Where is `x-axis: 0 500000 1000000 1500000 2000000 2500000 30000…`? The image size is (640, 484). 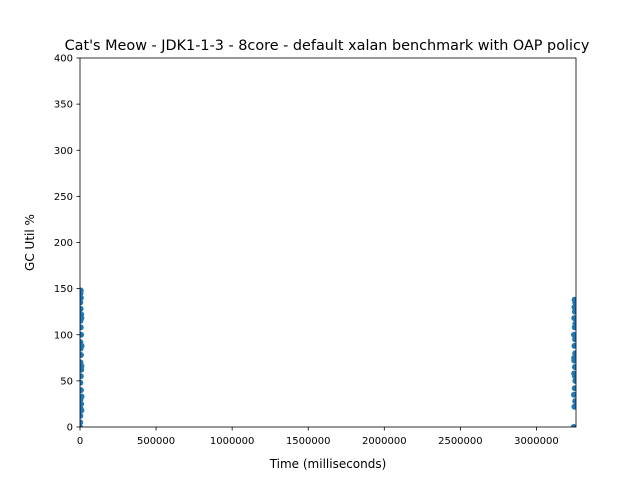
x-axis: 0 500000 1000000 1500000 2000000 2500000 30000… is located at coordinates (318, 437).